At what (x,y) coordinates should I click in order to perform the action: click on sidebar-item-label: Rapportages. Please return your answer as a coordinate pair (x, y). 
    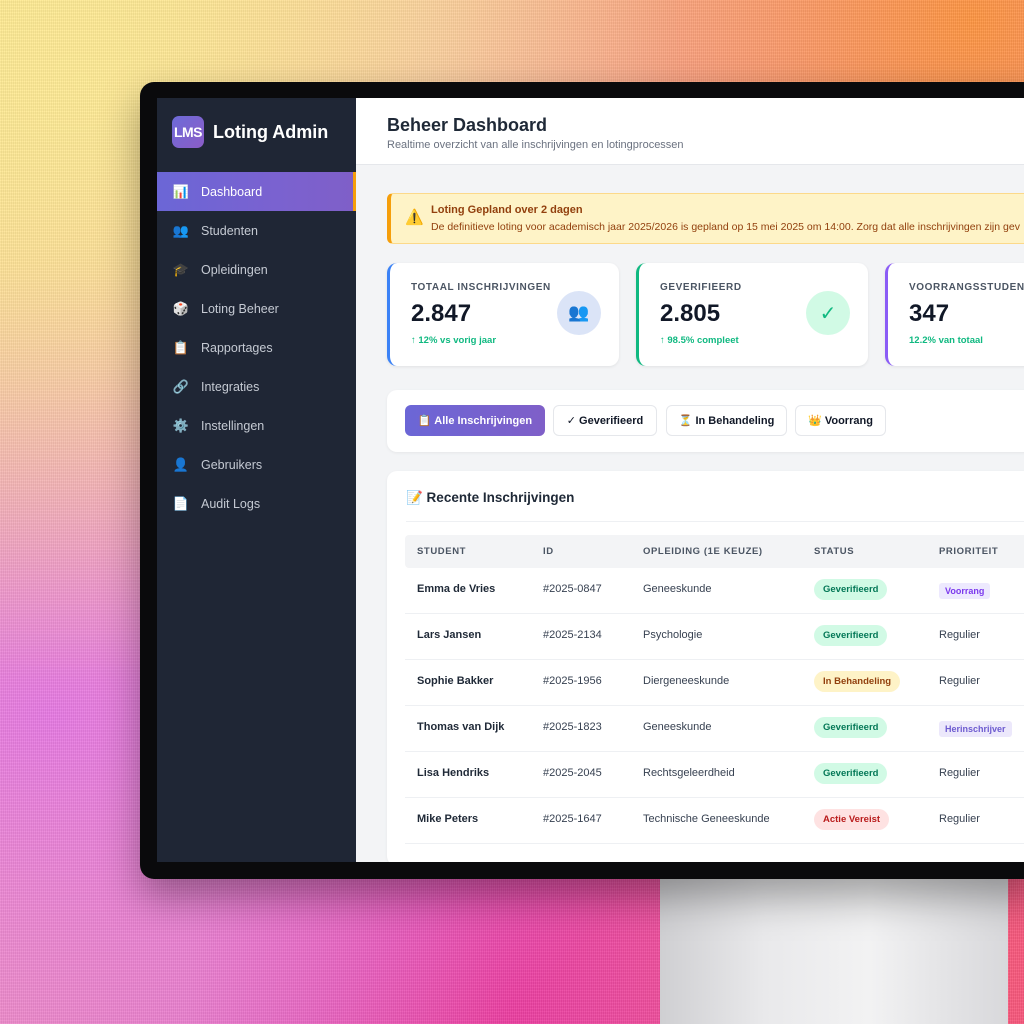
    Looking at the image, I should click on (237, 347).